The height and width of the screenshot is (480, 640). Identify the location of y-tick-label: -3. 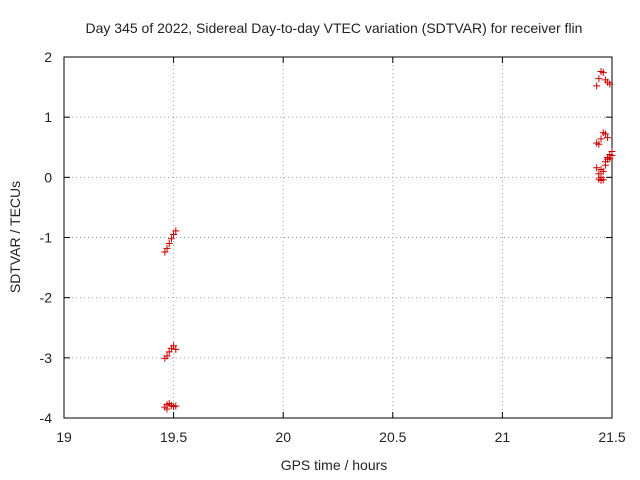
(46, 358).